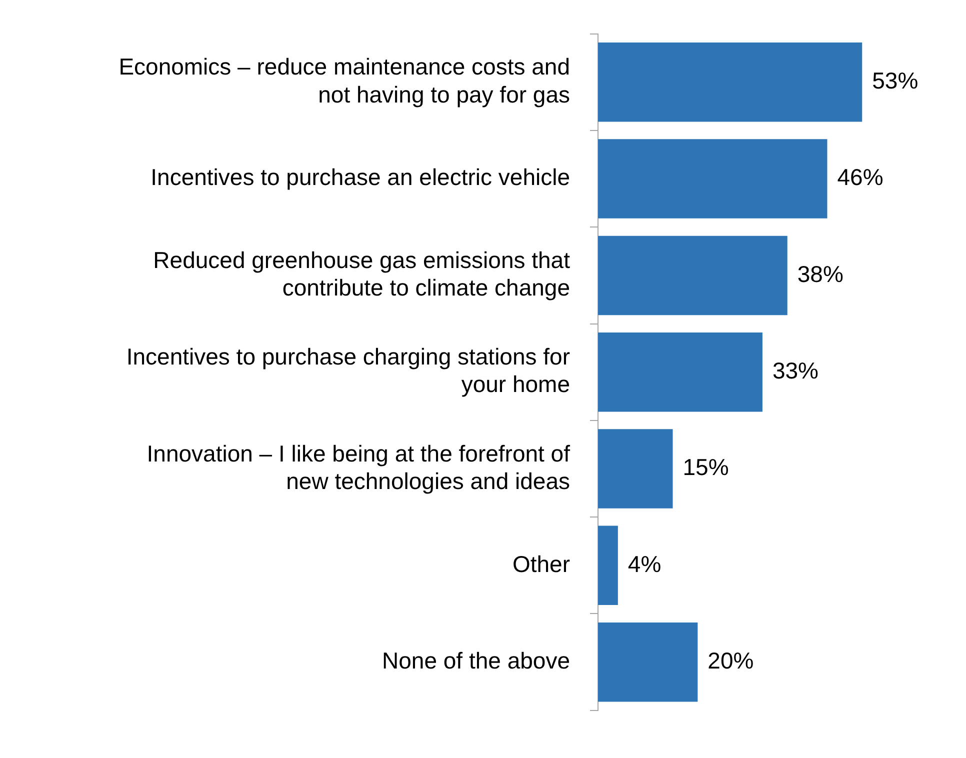 The image size is (966, 758). Describe the element at coordinates (362, 273) in the screenshot. I see `y-tick-label: Reduced greenhouse gas emissions that contribute to climate change` at that location.